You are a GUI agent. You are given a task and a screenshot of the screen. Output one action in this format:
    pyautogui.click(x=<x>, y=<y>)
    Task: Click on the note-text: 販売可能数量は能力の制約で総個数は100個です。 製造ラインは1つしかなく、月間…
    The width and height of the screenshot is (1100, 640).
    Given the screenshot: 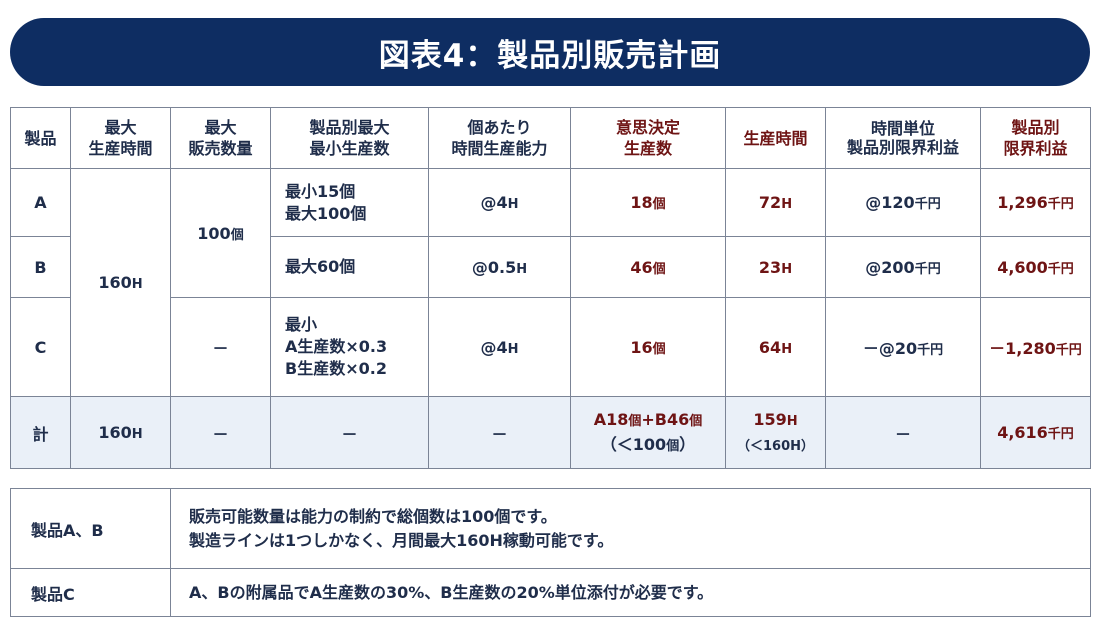 What is the action you would take?
    pyautogui.click(x=630, y=528)
    